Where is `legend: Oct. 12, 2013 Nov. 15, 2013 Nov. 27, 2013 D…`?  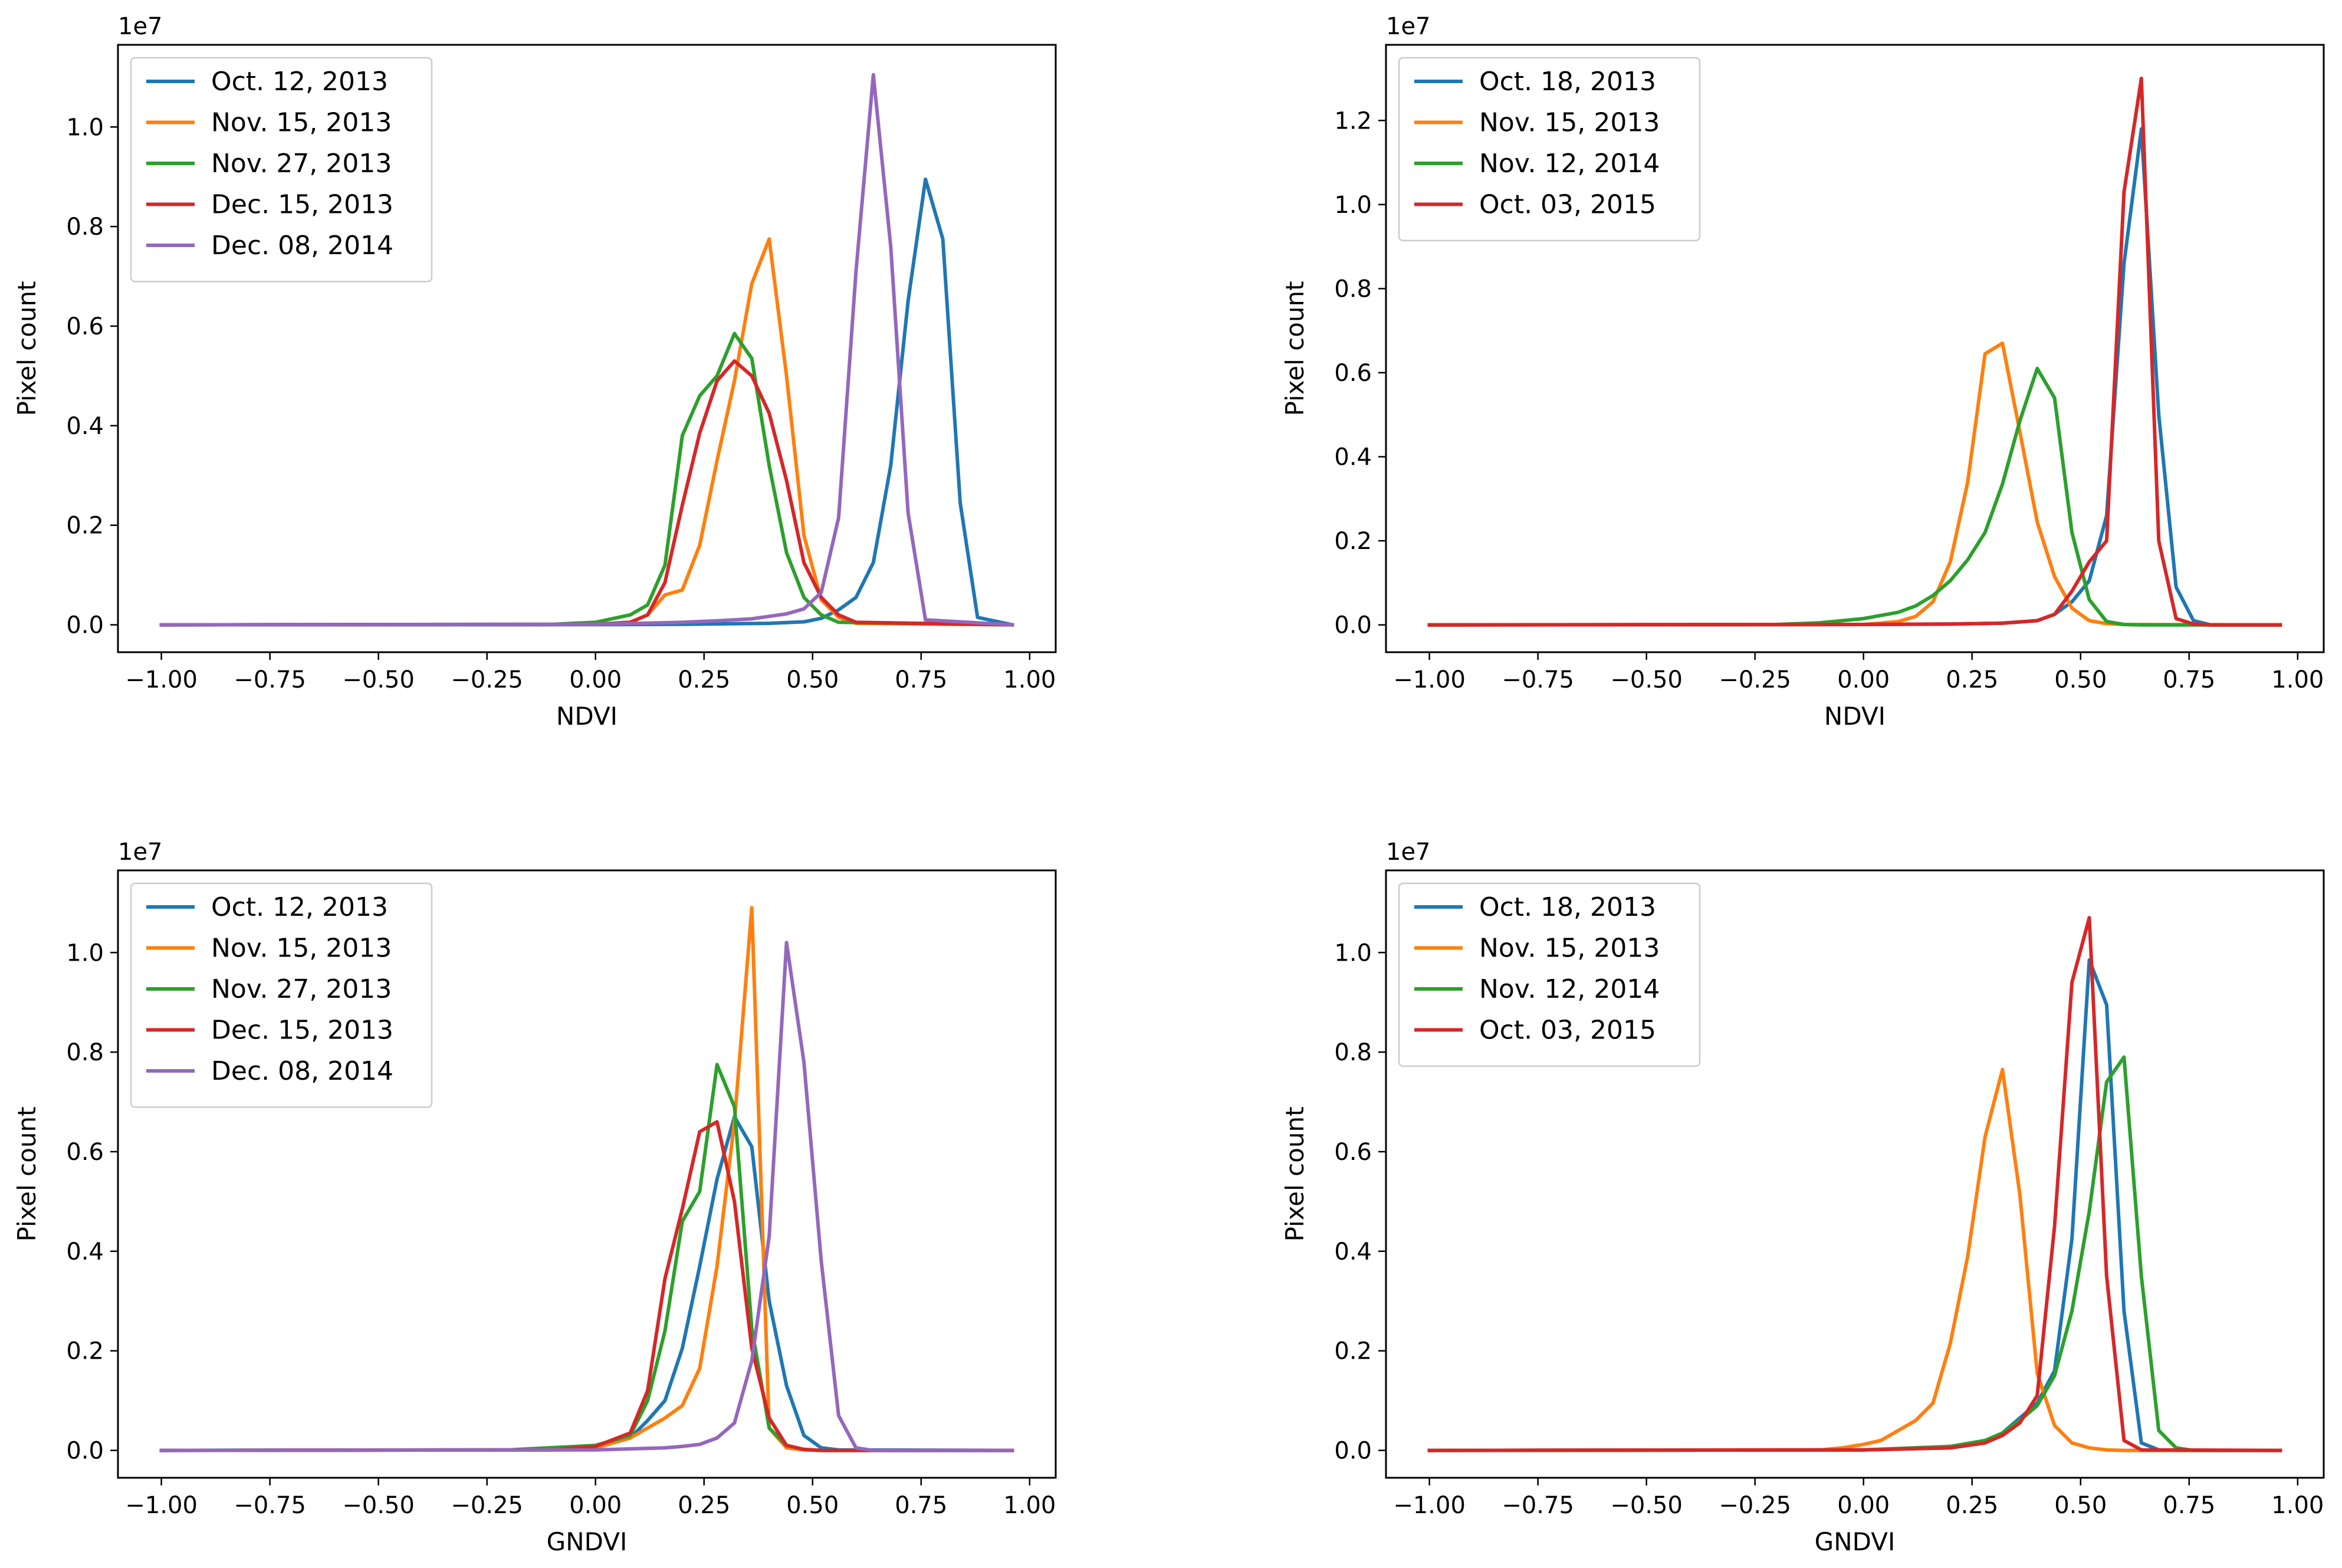
legend: Oct. 12, 2013 Nov. 15, 2013 Nov. 27, 2013 D… is located at coordinates (281, 995).